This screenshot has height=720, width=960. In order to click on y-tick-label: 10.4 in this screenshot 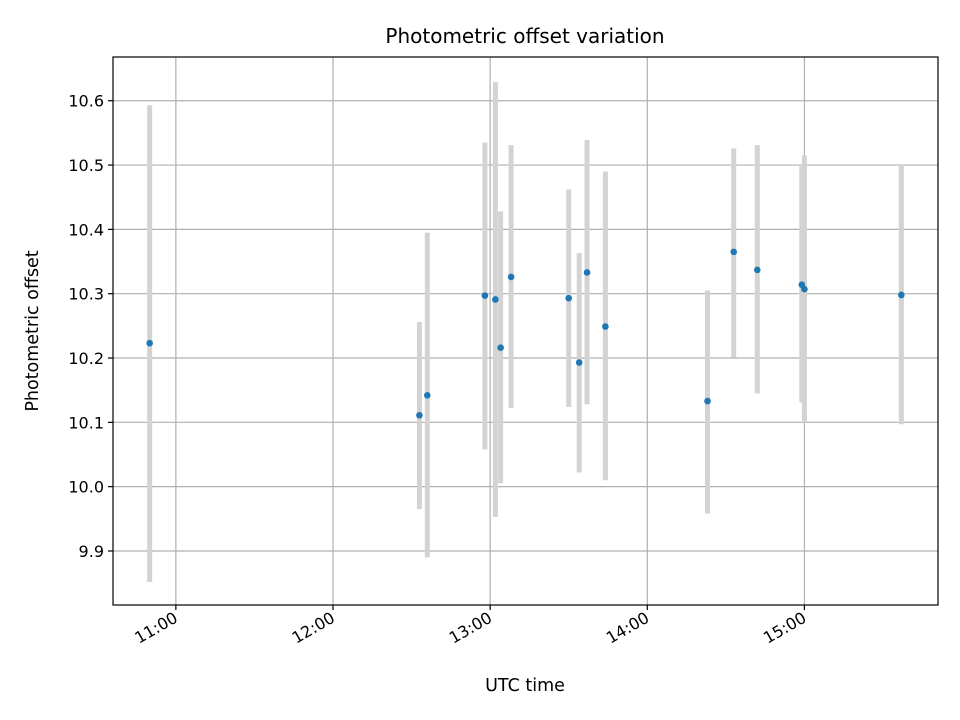, I will do `click(86, 229)`.